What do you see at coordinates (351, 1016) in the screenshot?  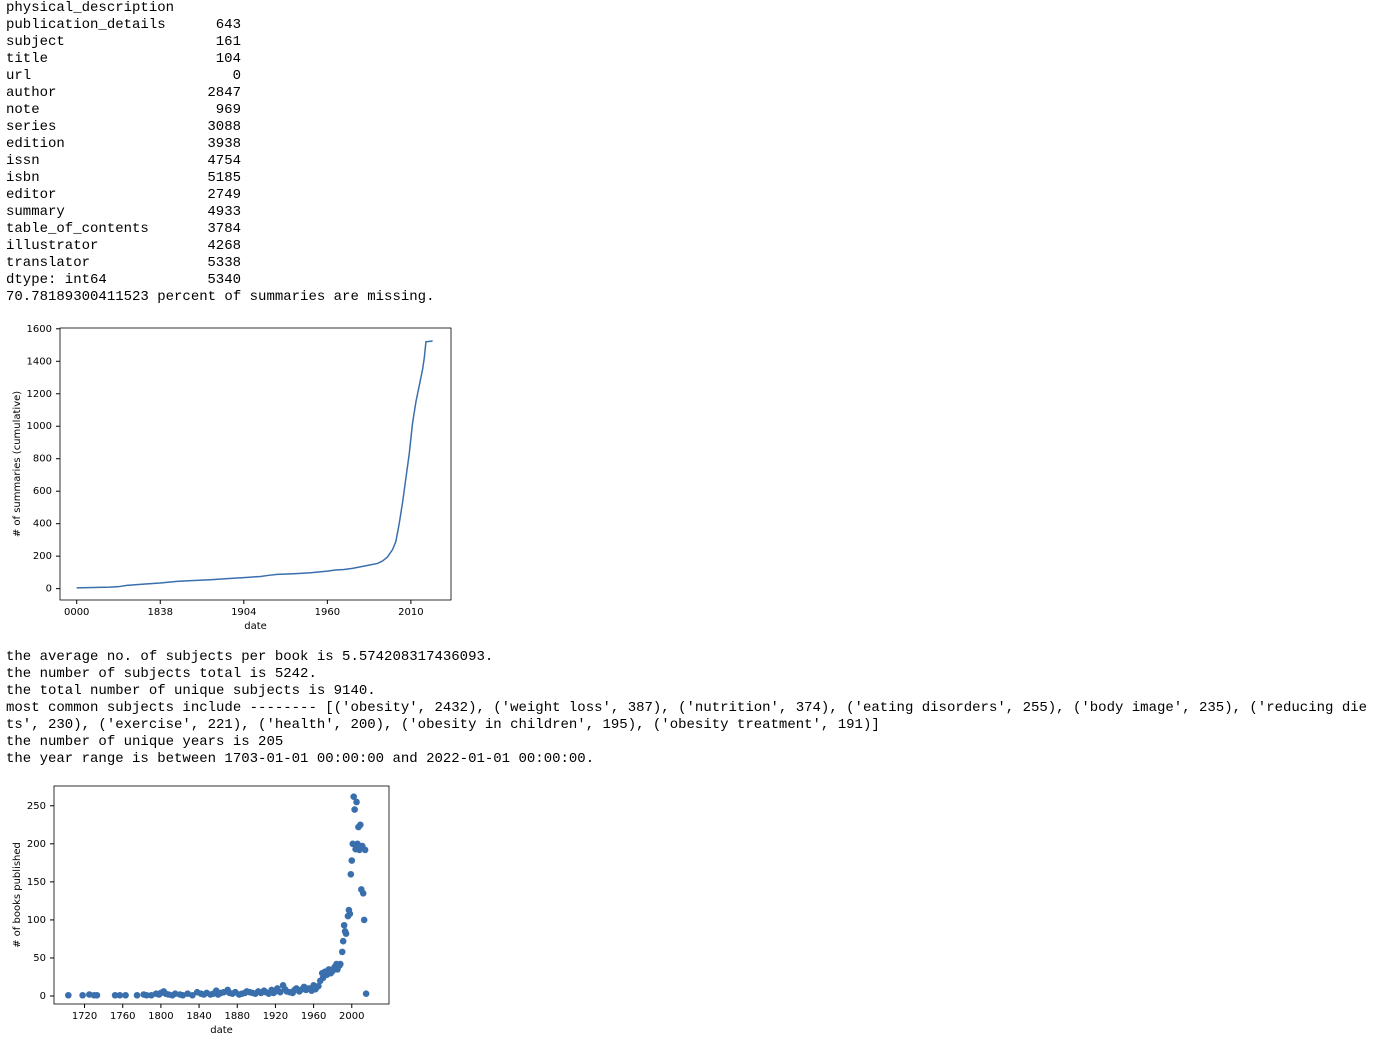 I see `x-tick-label: 2000` at bounding box center [351, 1016].